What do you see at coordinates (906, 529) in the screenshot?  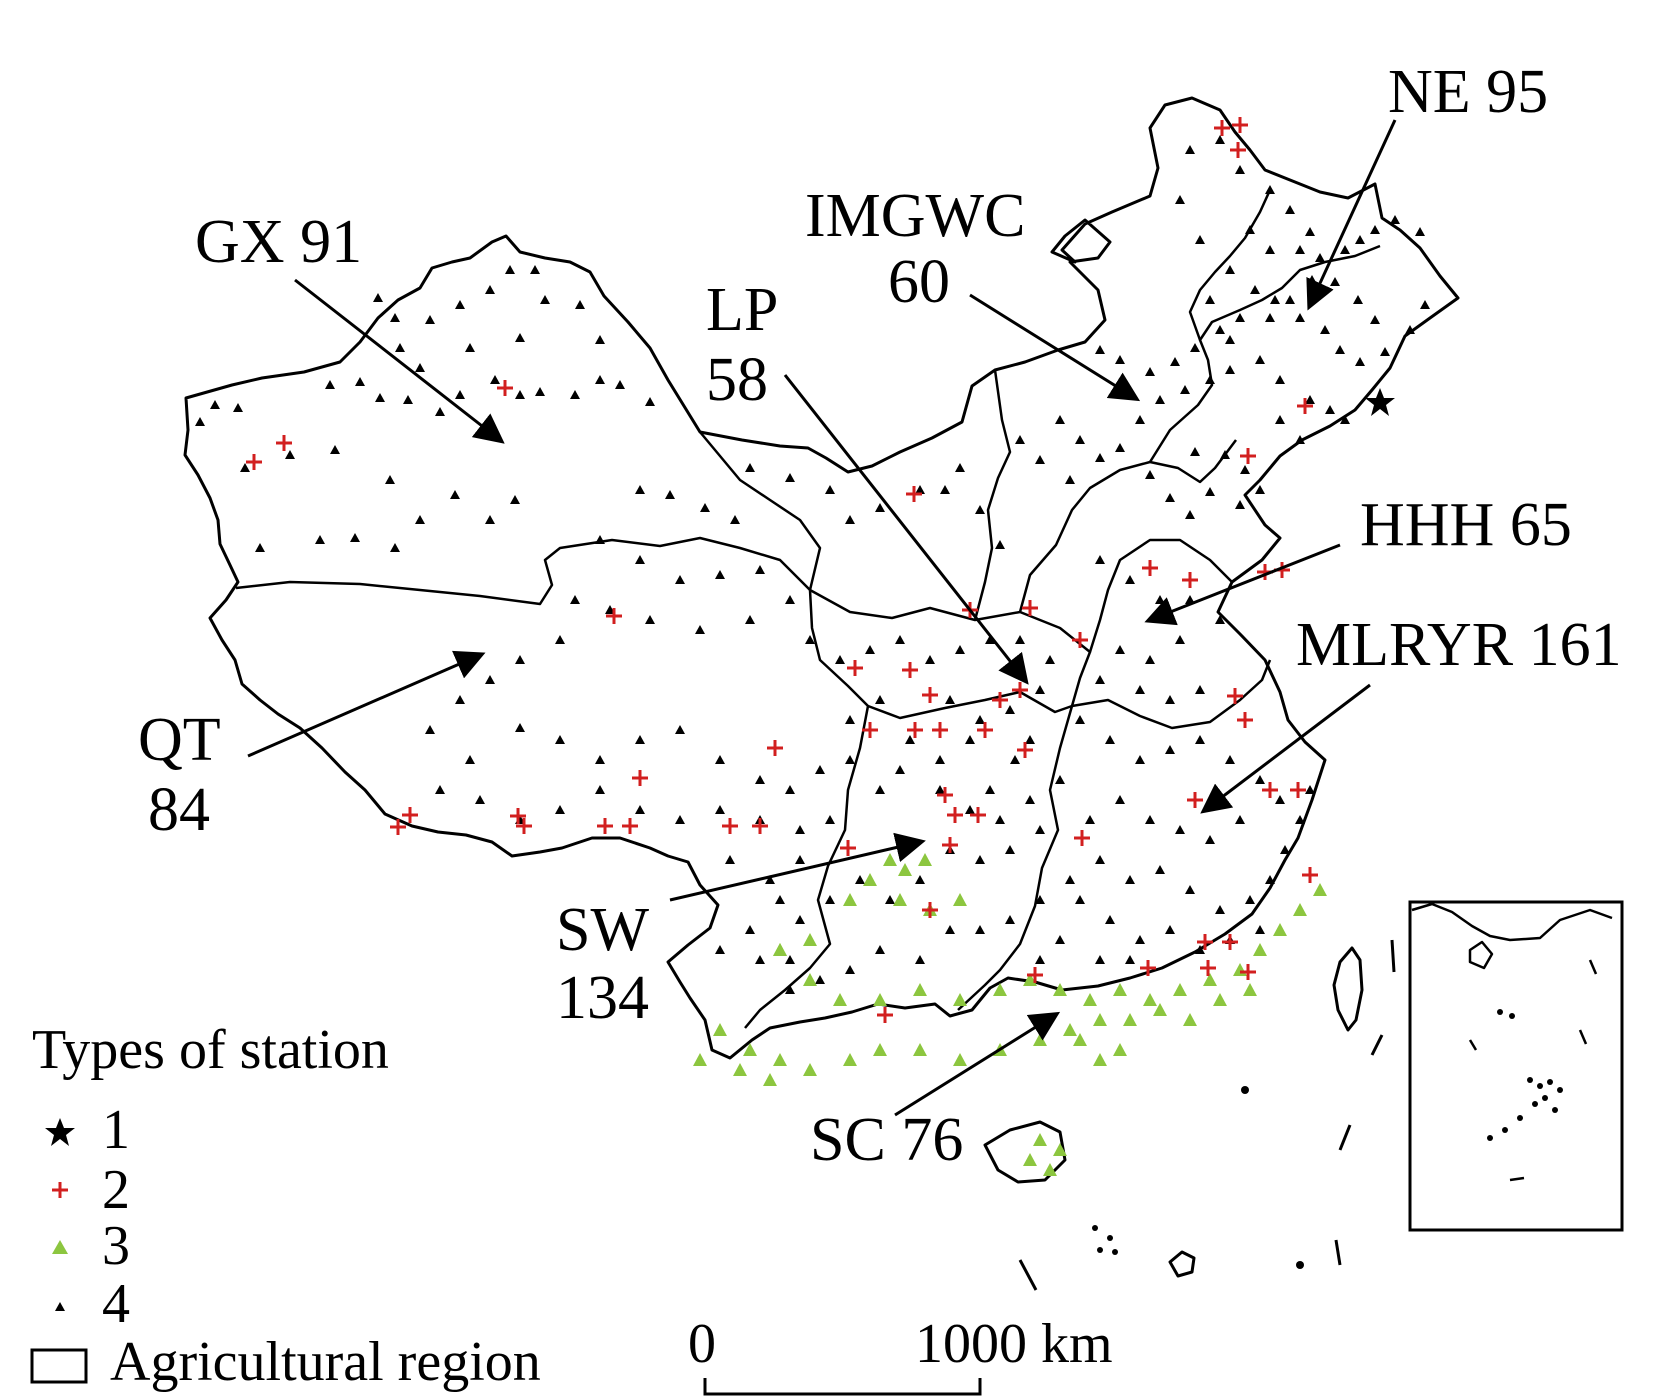 I see `arrow-lp` at bounding box center [906, 529].